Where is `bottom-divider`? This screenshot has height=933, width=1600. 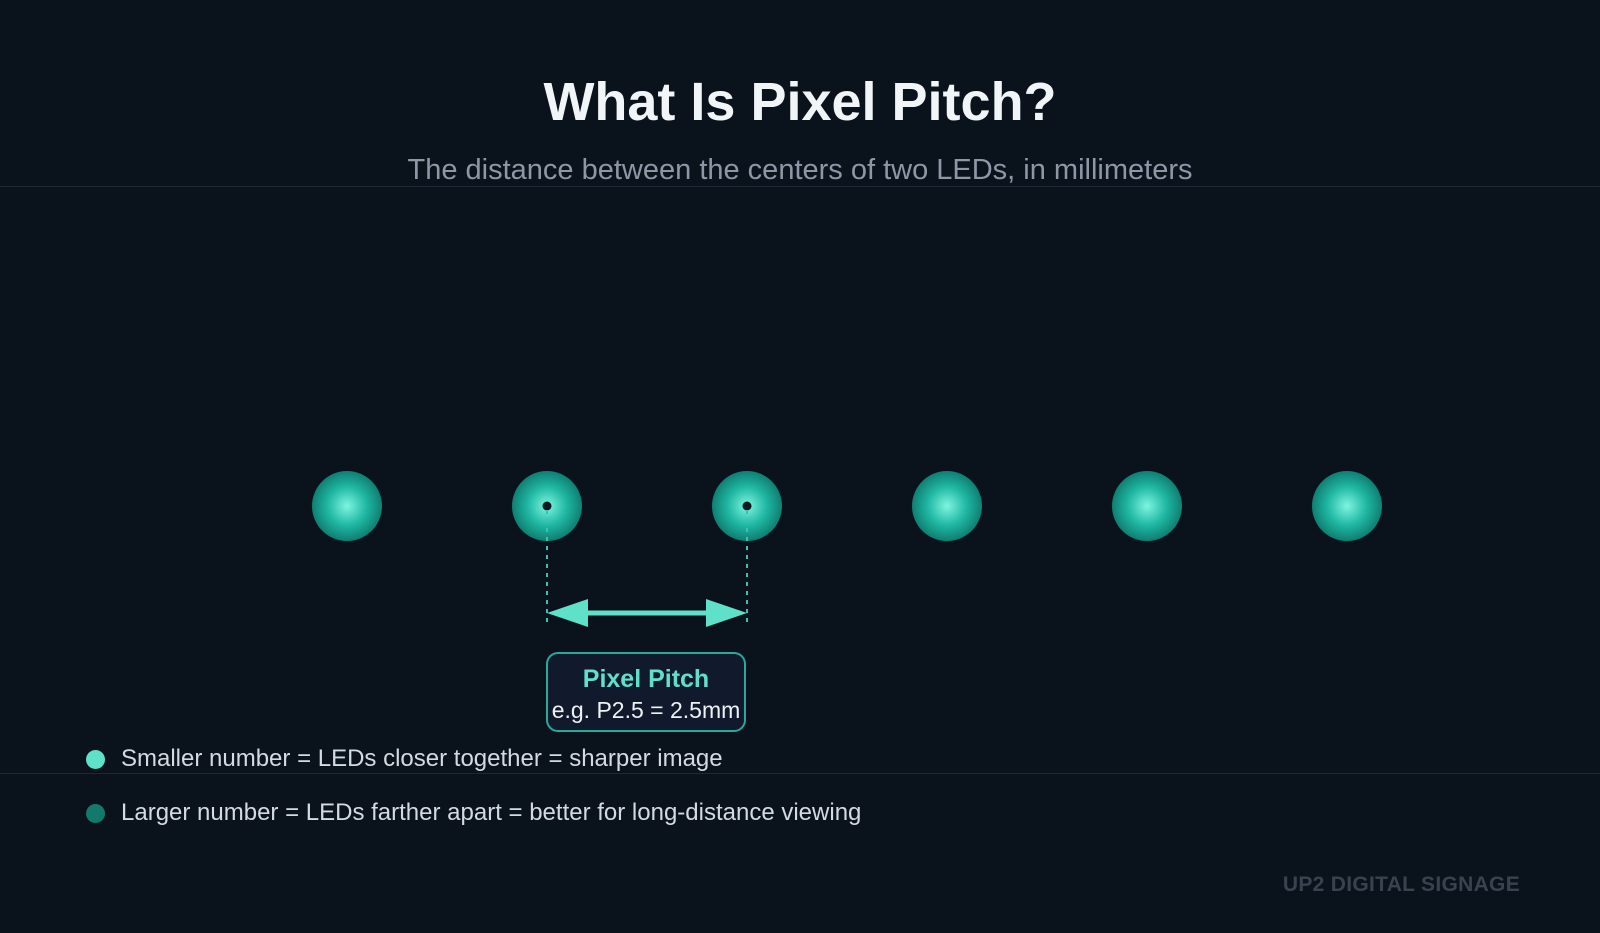
bottom-divider is located at coordinates (800, 773).